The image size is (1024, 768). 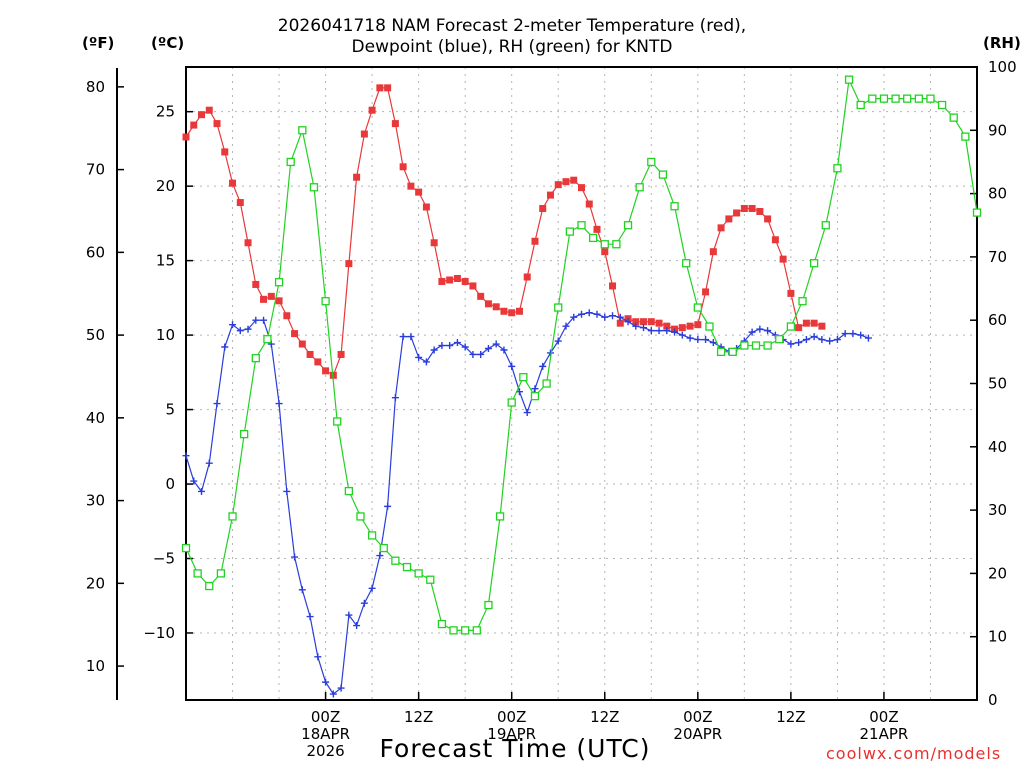 I want to click on celsius-tick-label: 10, so click(x=165, y=335).